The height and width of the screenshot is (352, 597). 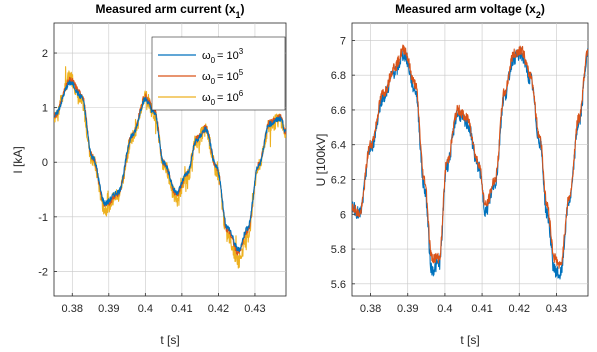 I want to click on current-ytick-label: -2, so click(x=43, y=272).